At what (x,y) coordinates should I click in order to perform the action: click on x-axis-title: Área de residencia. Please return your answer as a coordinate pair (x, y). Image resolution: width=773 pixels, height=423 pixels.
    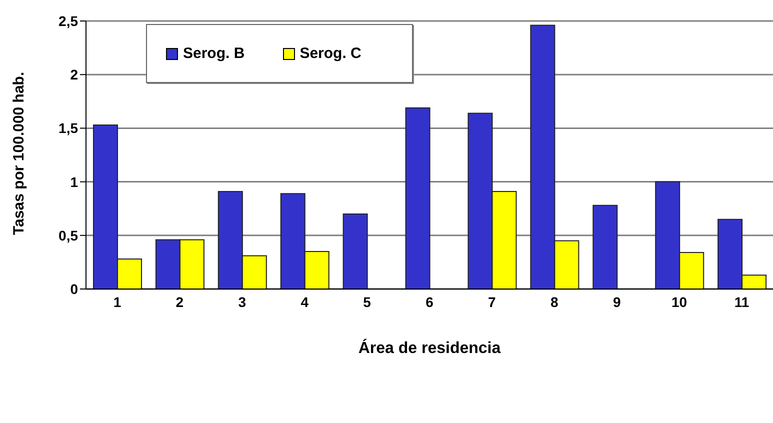
    Looking at the image, I should click on (429, 347).